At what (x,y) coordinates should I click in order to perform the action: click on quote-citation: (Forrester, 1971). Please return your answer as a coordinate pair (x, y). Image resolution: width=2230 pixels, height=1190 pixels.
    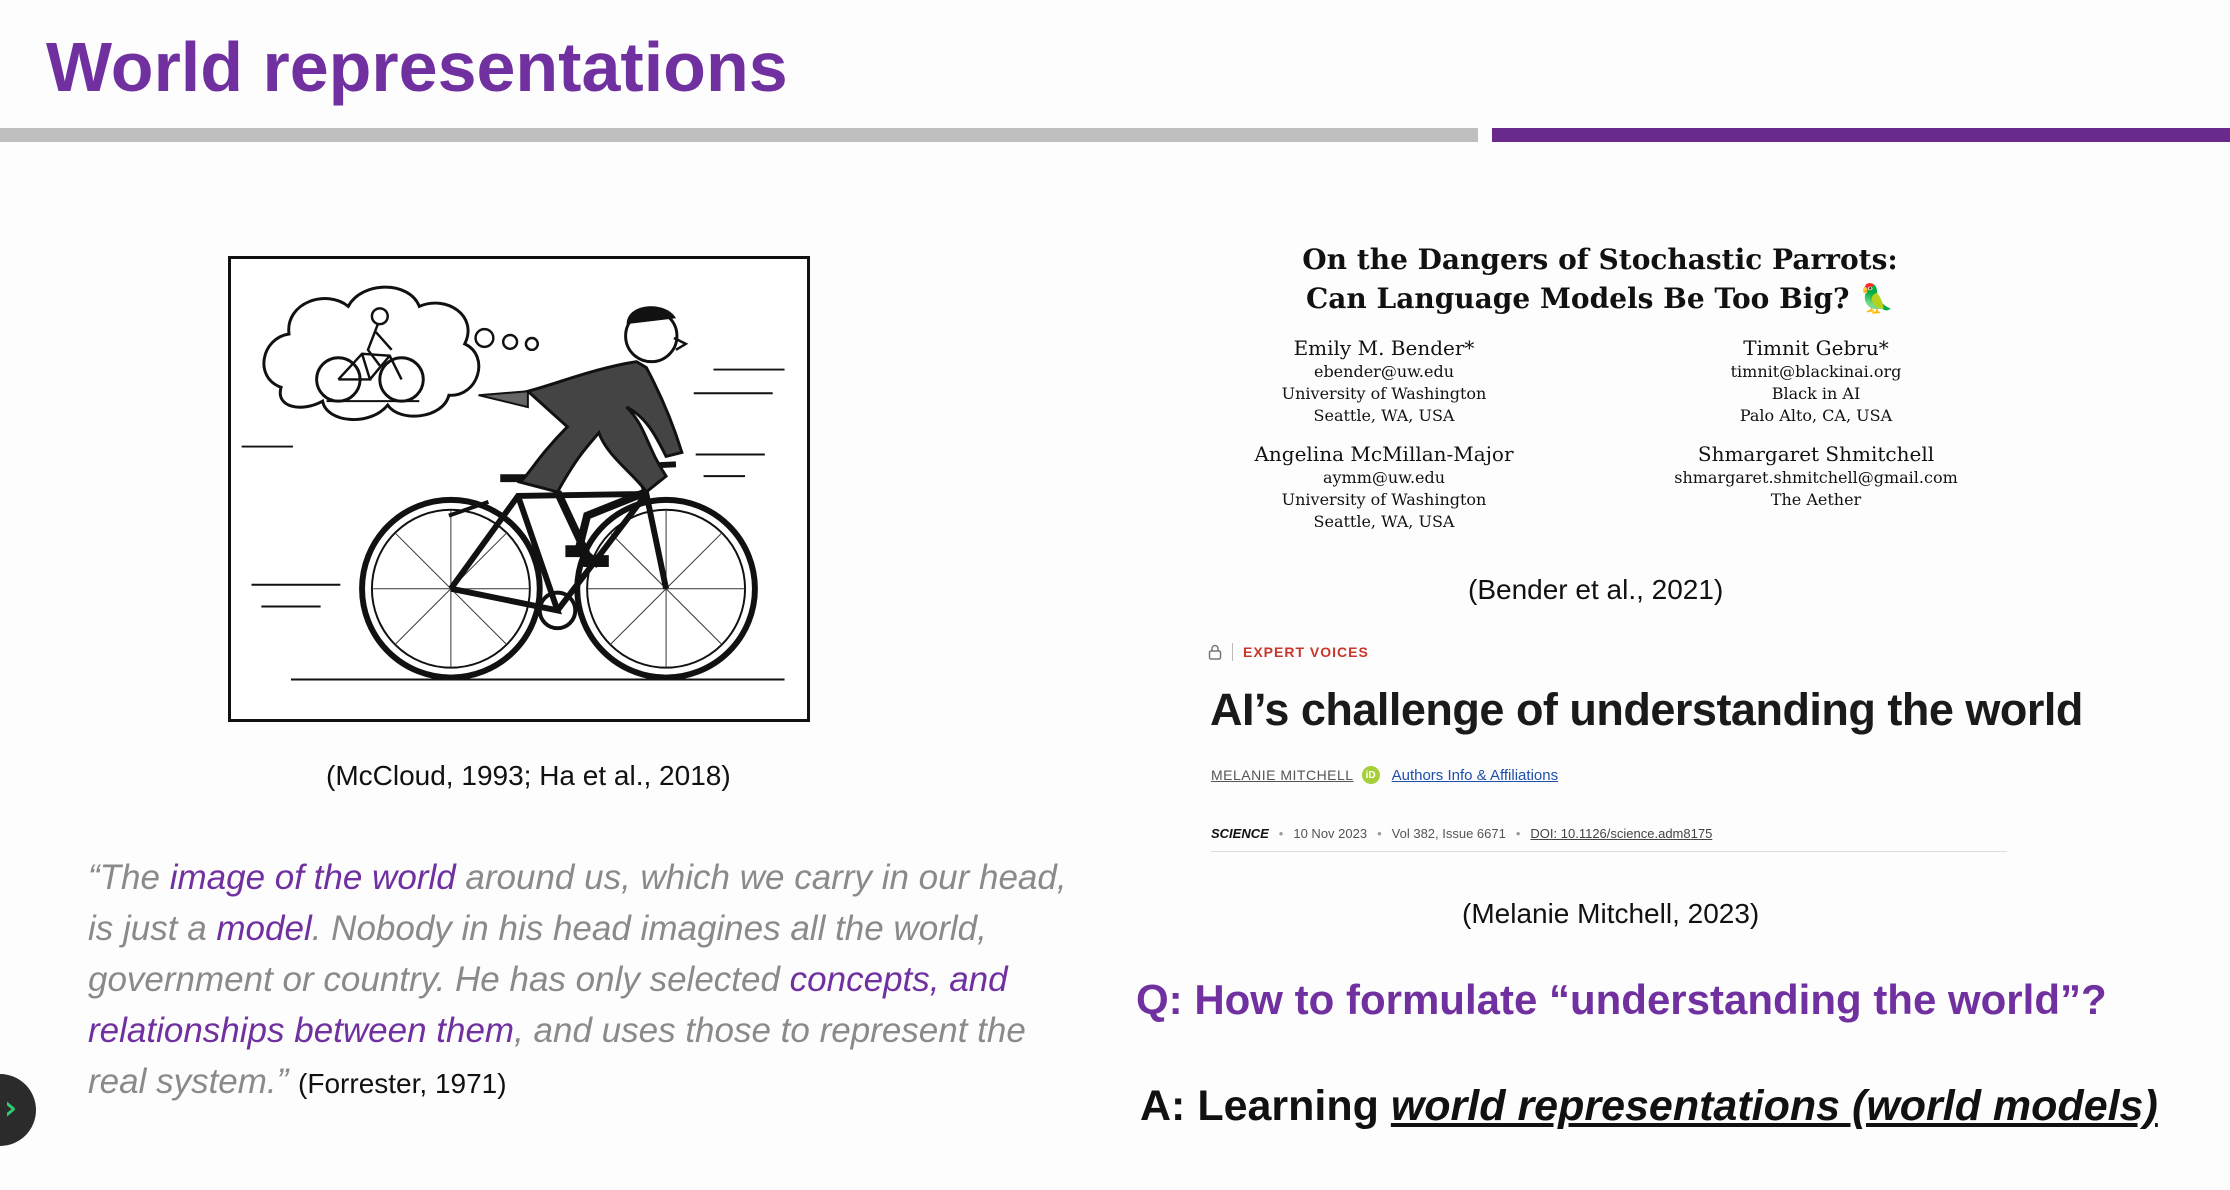
    Looking at the image, I should click on (402, 1083).